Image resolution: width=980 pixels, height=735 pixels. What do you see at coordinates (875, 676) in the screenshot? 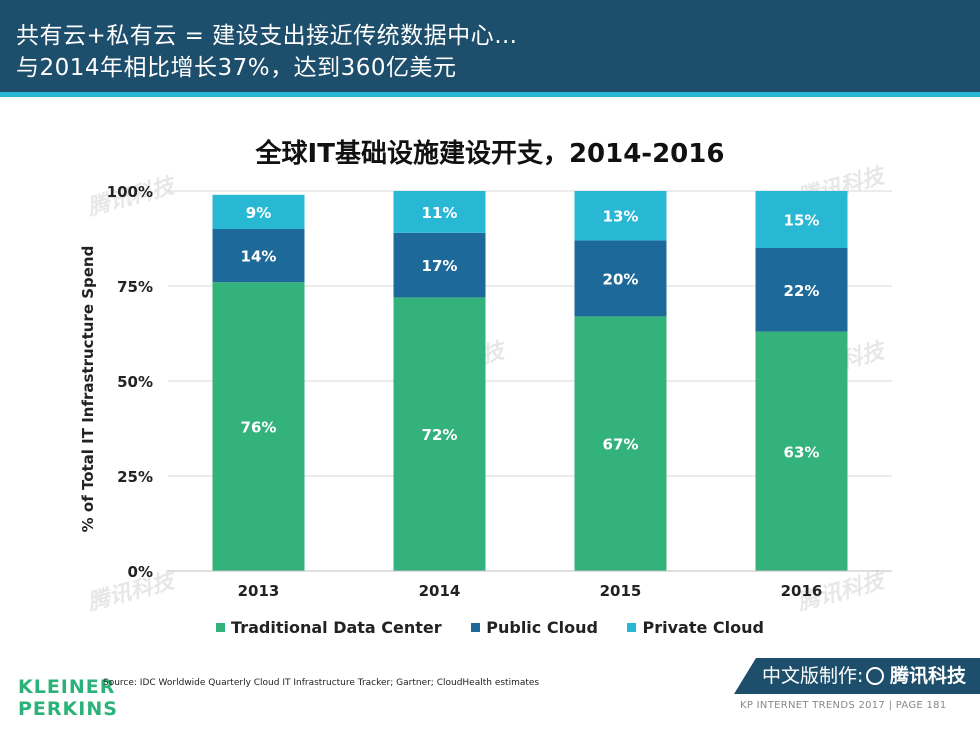
I see `tencent-logo-icon` at bounding box center [875, 676].